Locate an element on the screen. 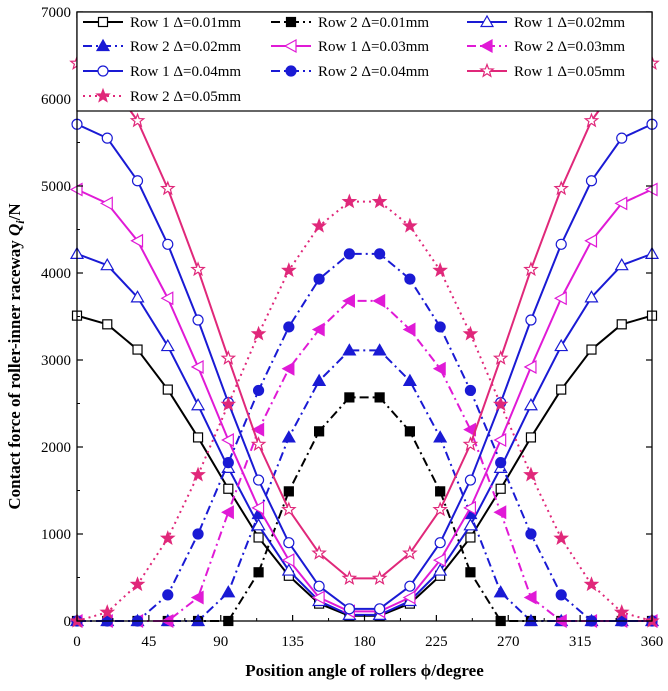 This screenshot has height=691, width=668. legend-item-row-1-0-02mm: Row 1 Δ=0.02mm is located at coordinates (546, 22).